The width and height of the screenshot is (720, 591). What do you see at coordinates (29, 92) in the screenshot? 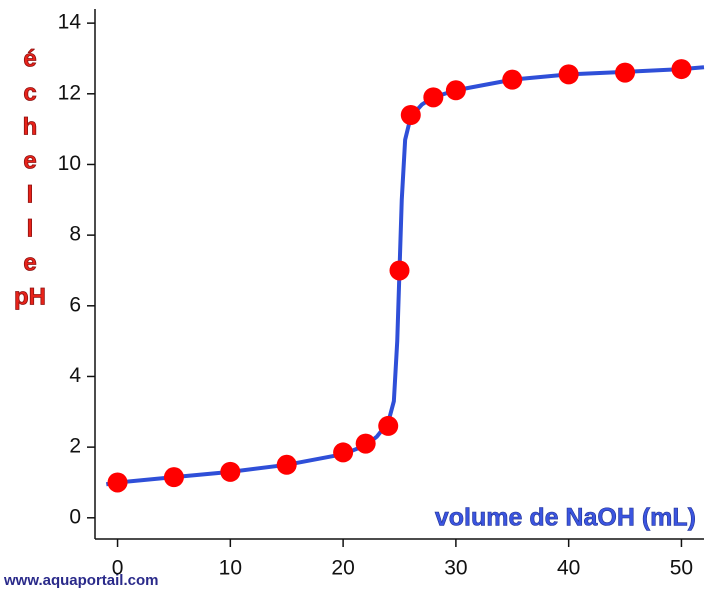
I see `y-axis-label: c` at bounding box center [29, 92].